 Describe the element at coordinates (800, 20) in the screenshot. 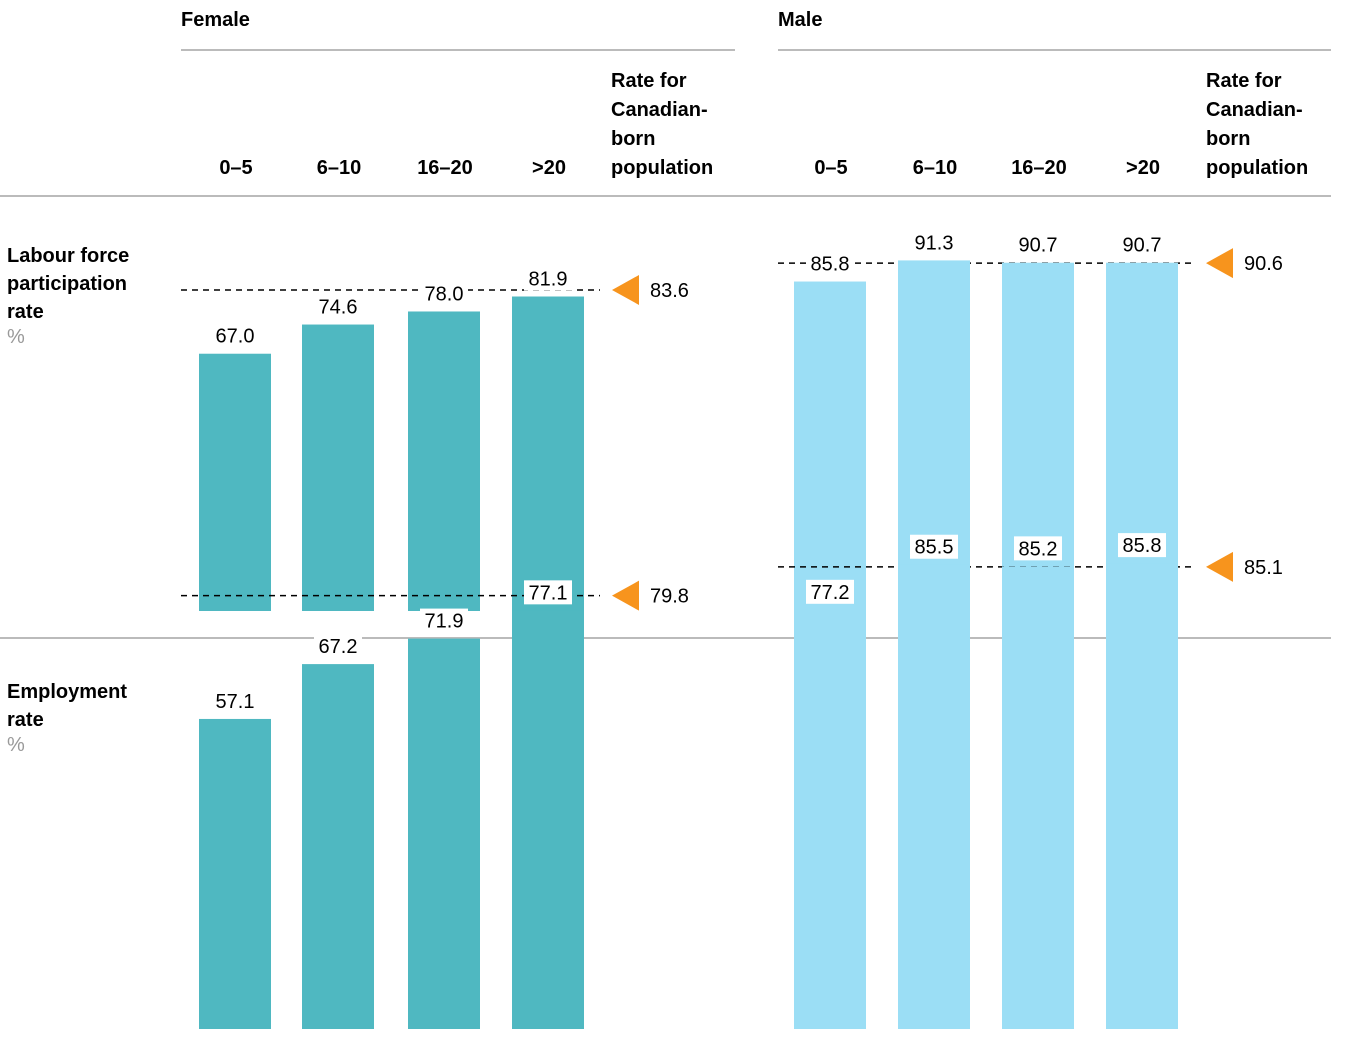

I see `group-title-male: Male` at that location.